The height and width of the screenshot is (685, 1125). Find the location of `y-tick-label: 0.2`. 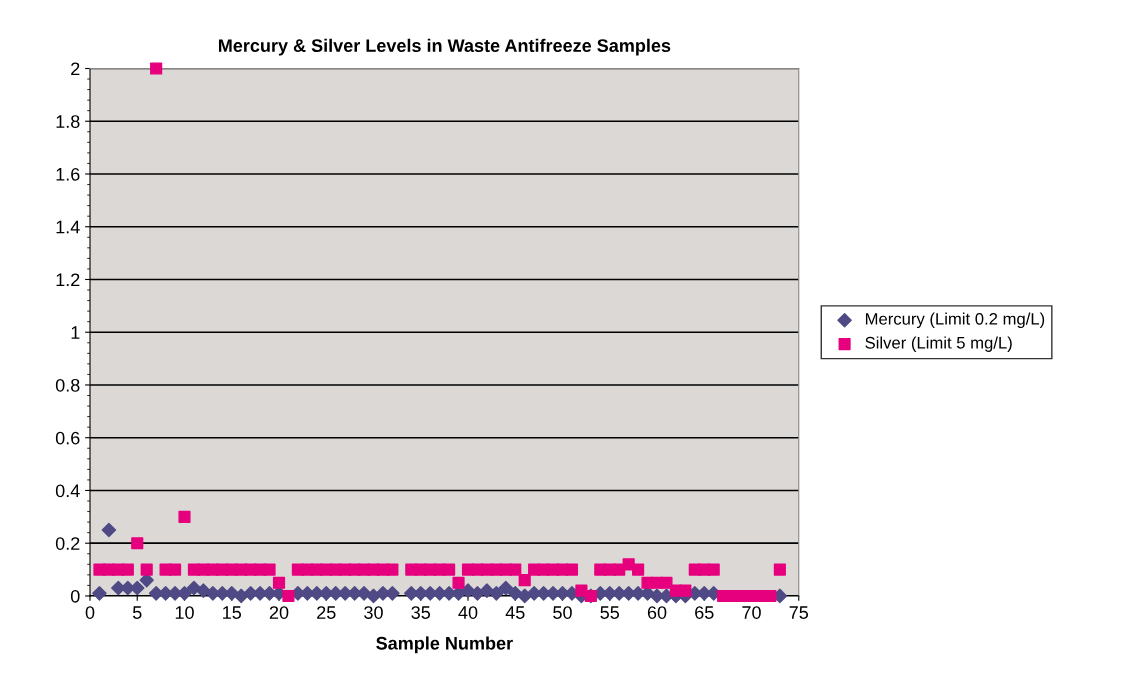

y-tick-label: 0.2 is located at coordinates (67, 543).